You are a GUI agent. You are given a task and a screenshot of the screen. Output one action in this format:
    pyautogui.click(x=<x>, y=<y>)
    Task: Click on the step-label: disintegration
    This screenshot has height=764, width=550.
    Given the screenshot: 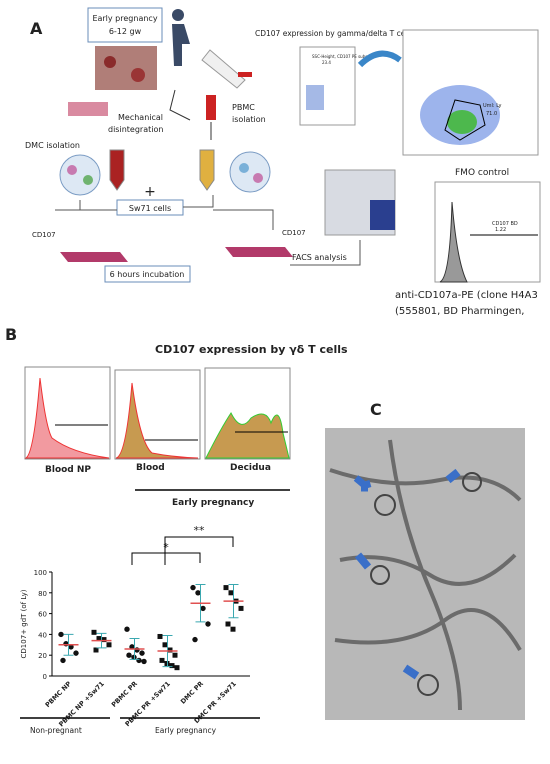 What is the action you would take?
    pyautogui.click(x=135, y=129)
    